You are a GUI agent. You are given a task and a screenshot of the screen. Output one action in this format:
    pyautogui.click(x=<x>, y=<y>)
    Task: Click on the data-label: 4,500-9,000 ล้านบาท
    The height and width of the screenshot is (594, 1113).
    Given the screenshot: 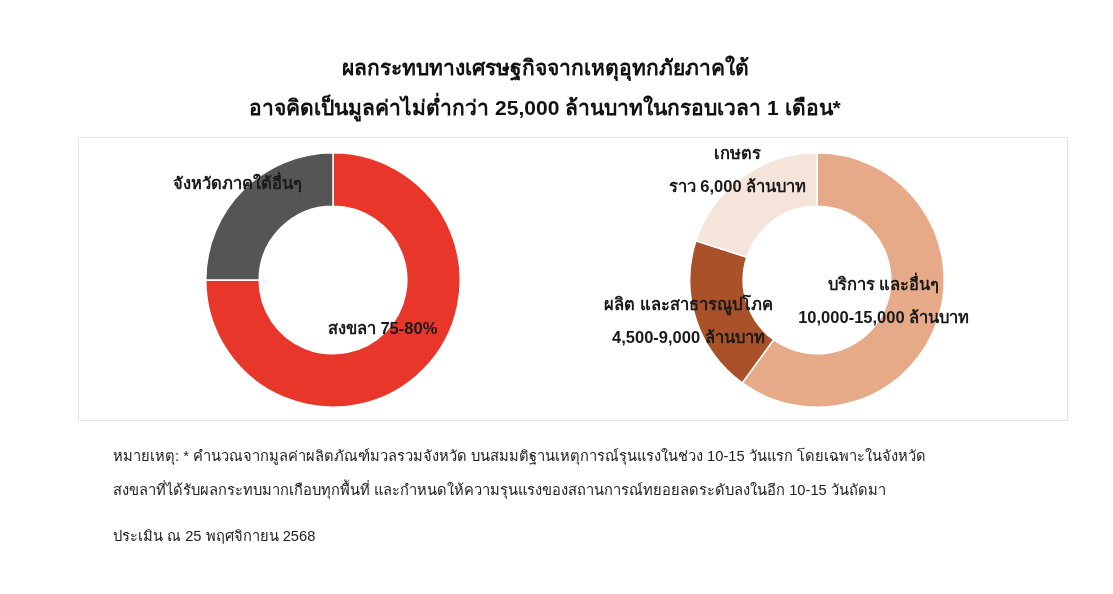 What is the action you would take?
    pyautogui.click(x=688, y=336)
    